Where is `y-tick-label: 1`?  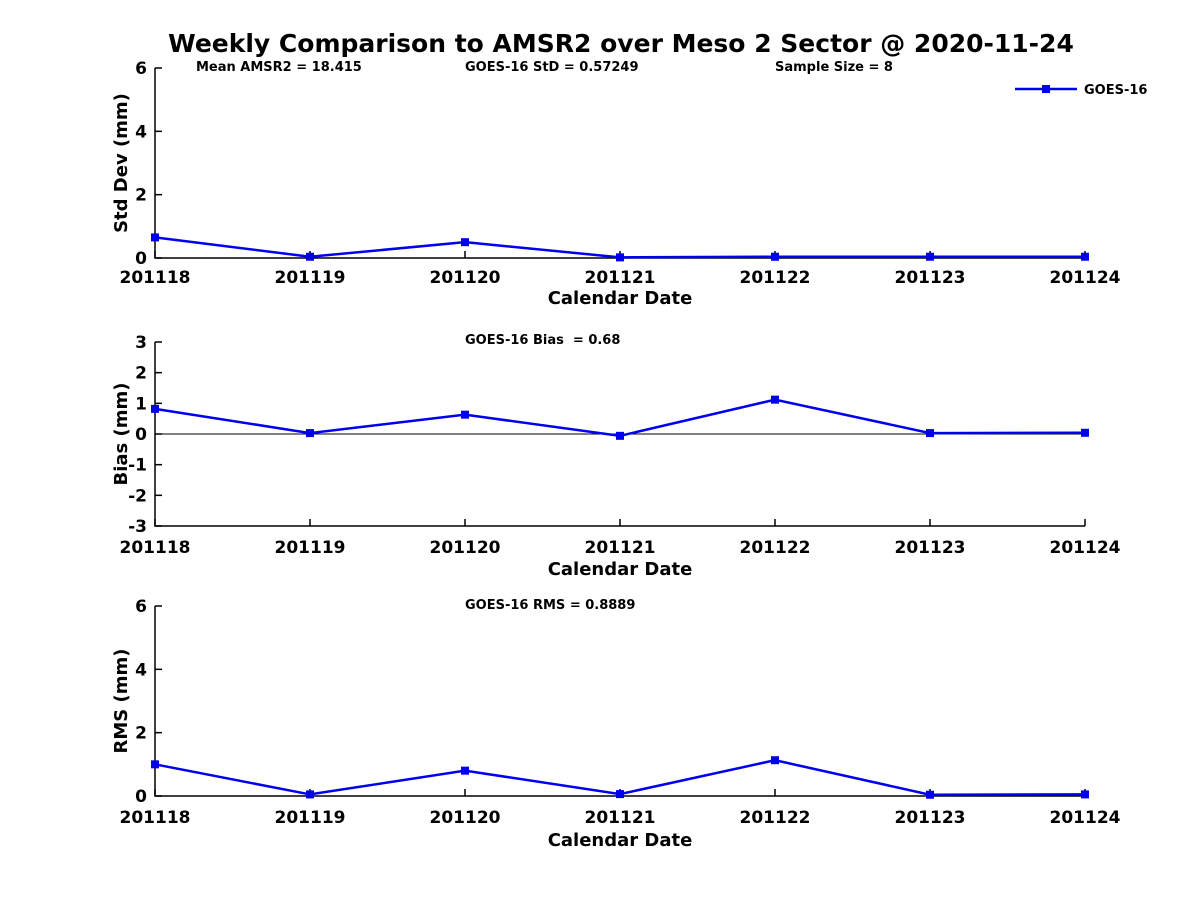 y-tick-label: 1 is located at coordinates (141, 404).